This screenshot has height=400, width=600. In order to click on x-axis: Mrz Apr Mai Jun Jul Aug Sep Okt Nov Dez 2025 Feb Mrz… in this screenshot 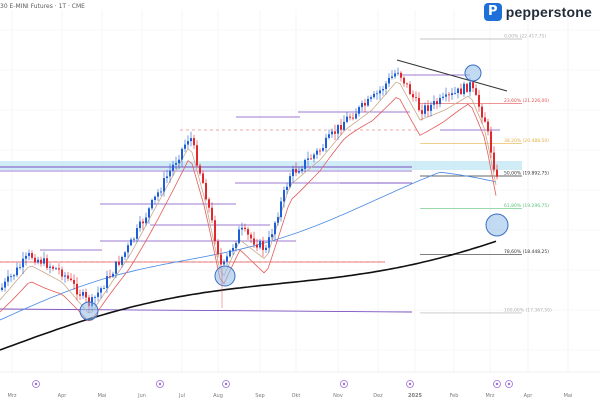, I will do `click(300, 385)`.